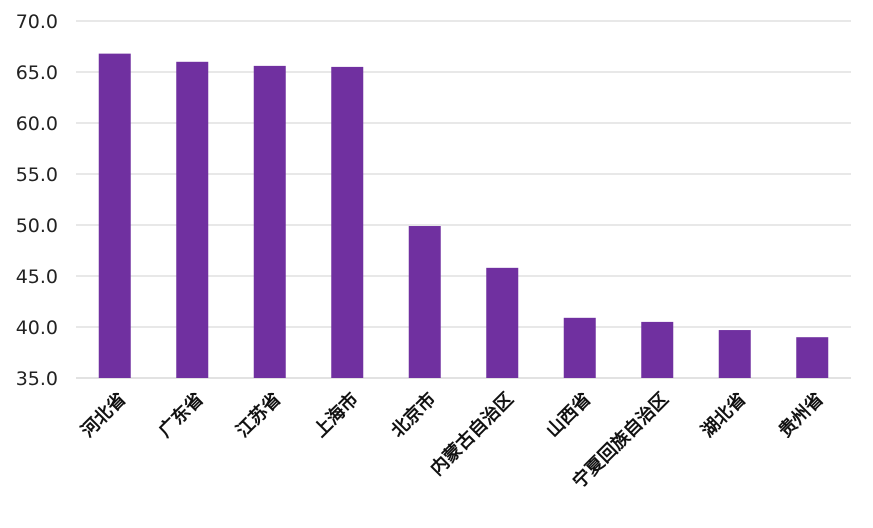 This screenshot has width=873, height=528. I want to click on x-category-label: 江苏省, so click(259, 415).